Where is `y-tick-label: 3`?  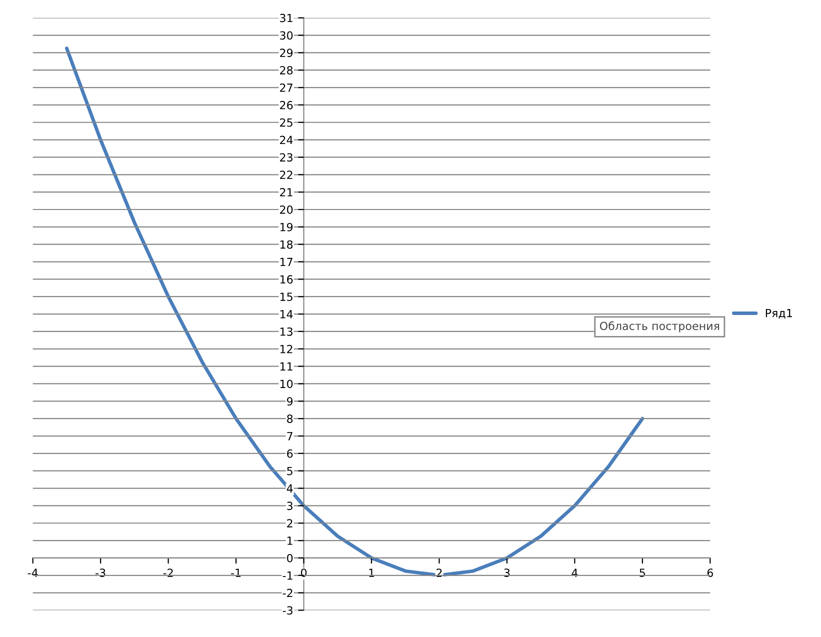
y-tick-label: 3 is located at coordinates (289, 506).